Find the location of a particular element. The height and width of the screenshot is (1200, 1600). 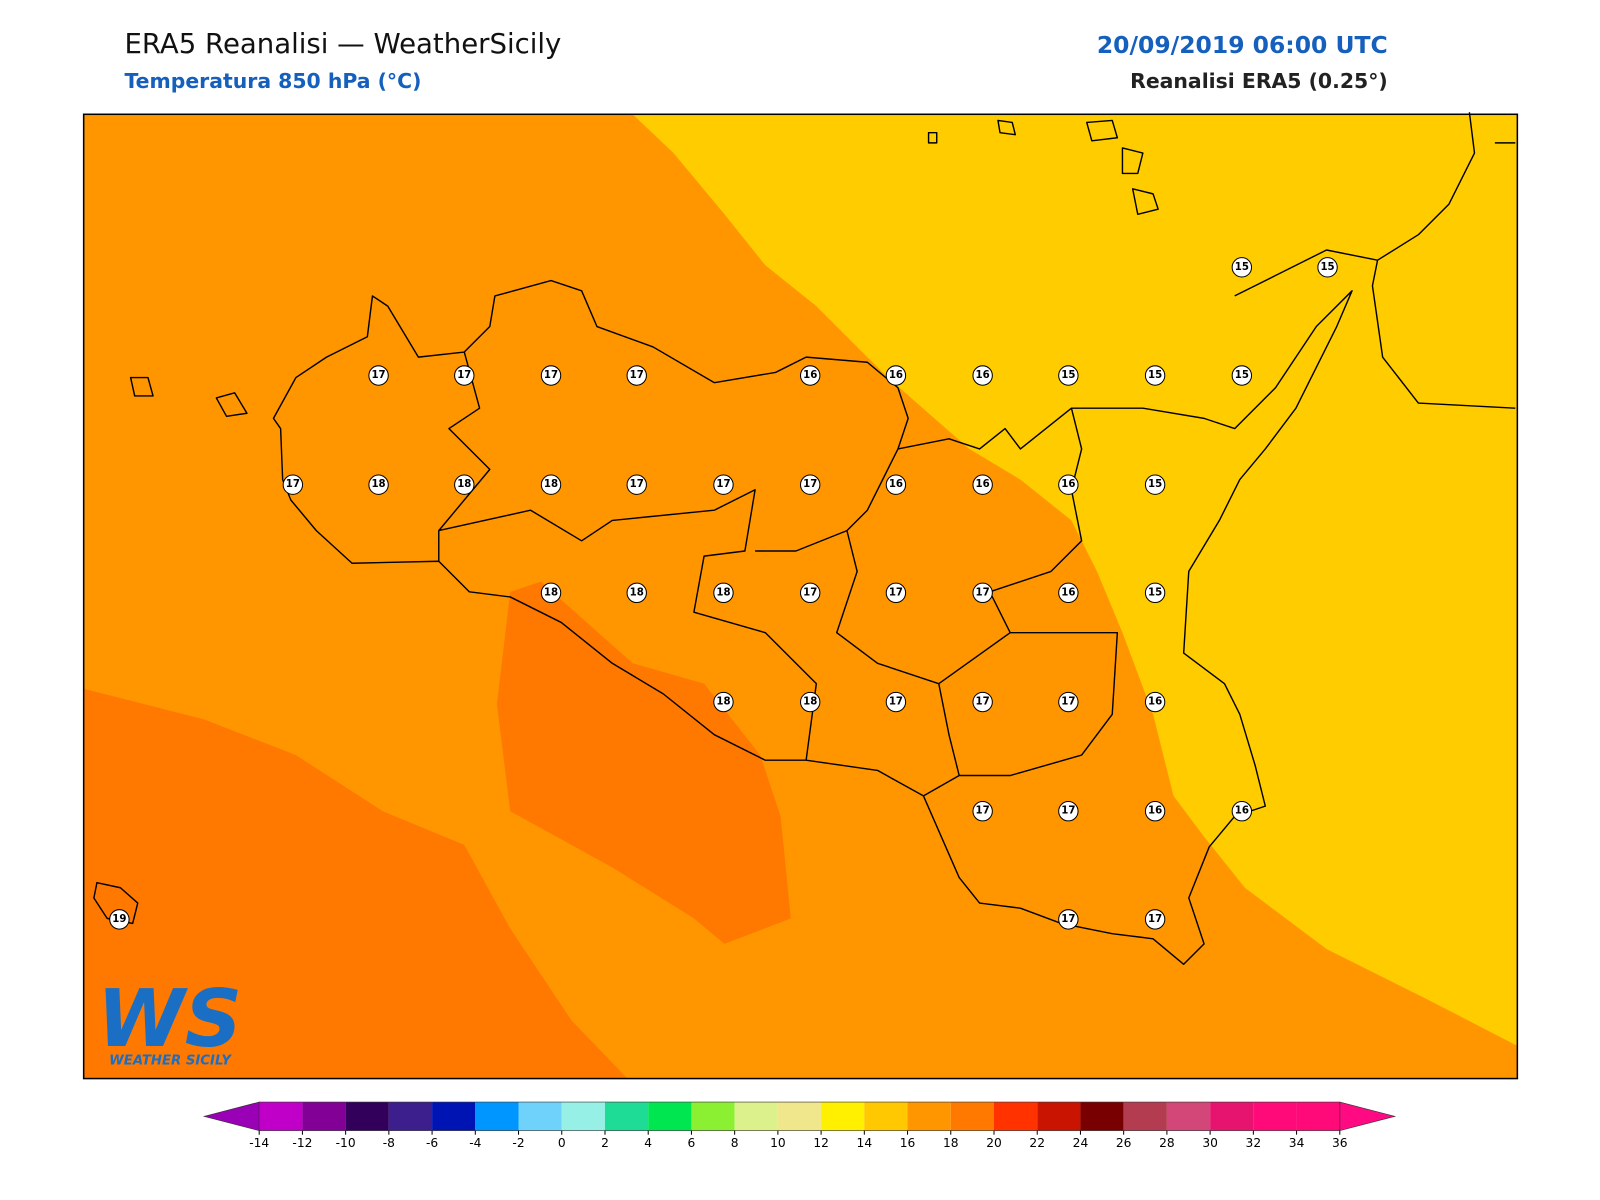

colorbar-tick-label: 26 is located at coordinates (1124, 1143).